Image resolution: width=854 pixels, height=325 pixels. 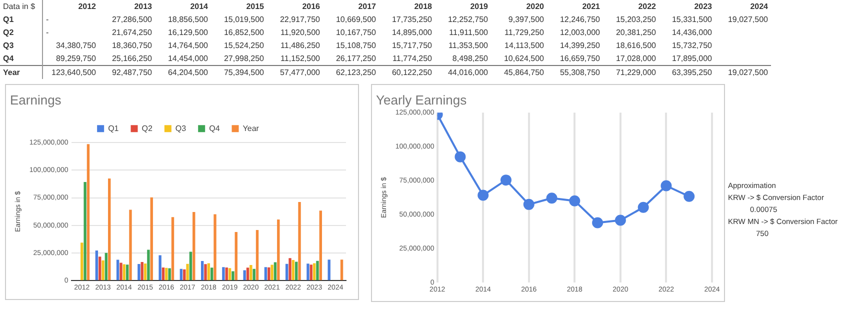 I want to click on x-tick-label: 2012, so click(x=87, y=7).